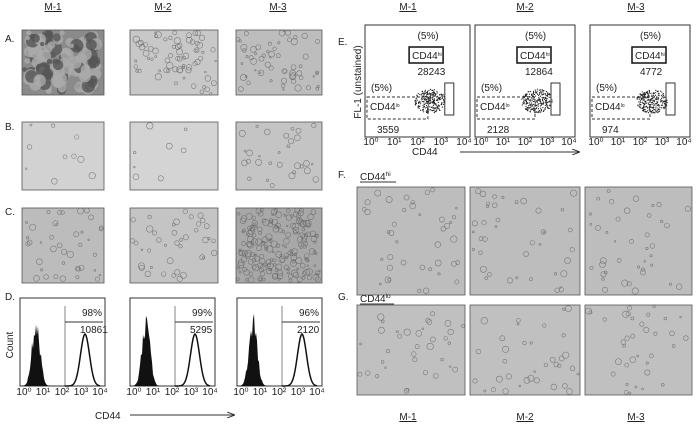 The width and height of the screenshot is (697, 425). What do you see at coordinates (440, 55) in the screenshot?
I see `hi-gate-label-sup: hi` at bounding box center [440, 55].